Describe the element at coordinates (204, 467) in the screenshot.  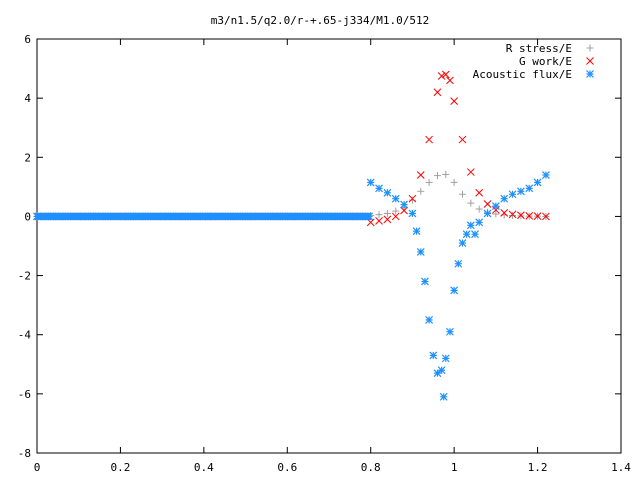
I see `x-tick-label: 0.4` at that location.